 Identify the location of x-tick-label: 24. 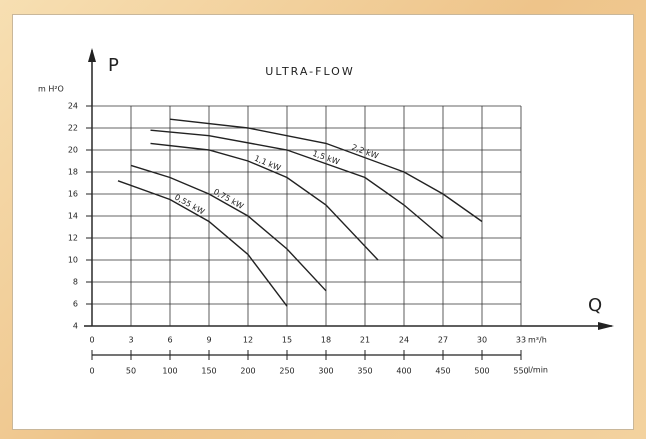
(404, 340).